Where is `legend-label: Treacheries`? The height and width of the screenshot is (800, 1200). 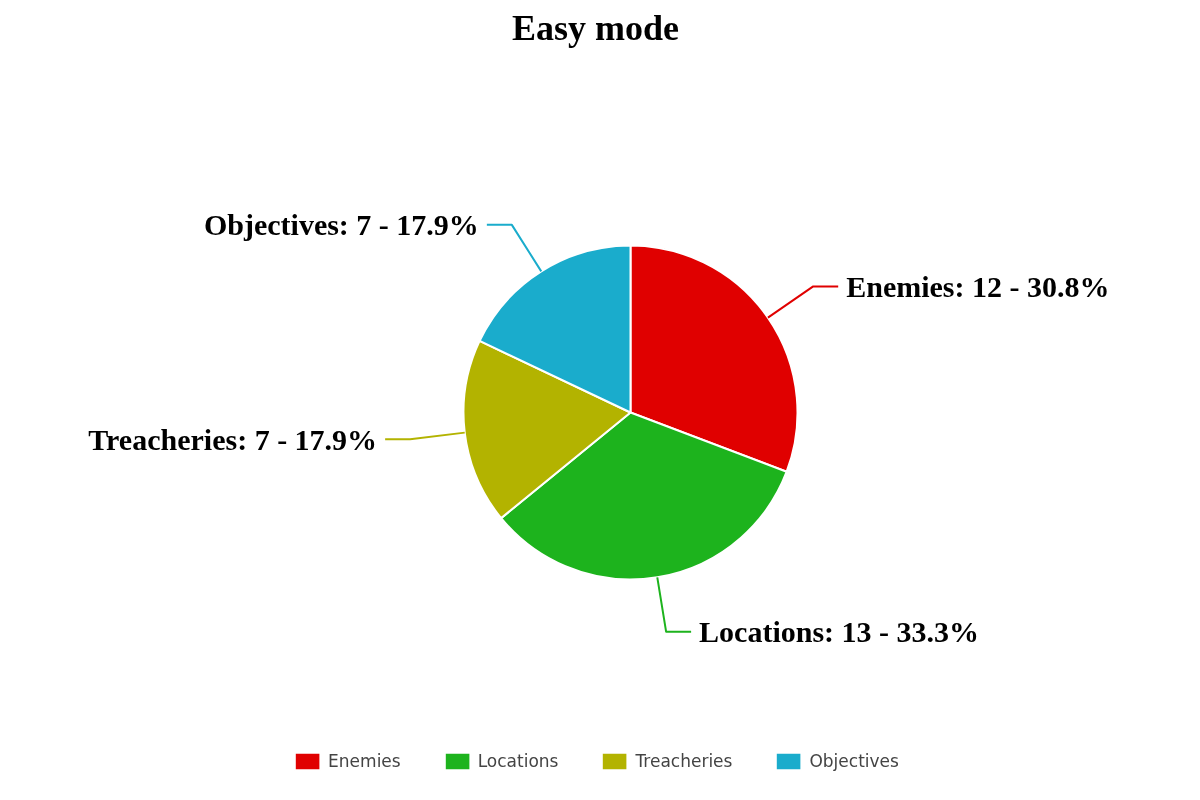
legend-label: Treacheries is located at coordinates (684, 761).